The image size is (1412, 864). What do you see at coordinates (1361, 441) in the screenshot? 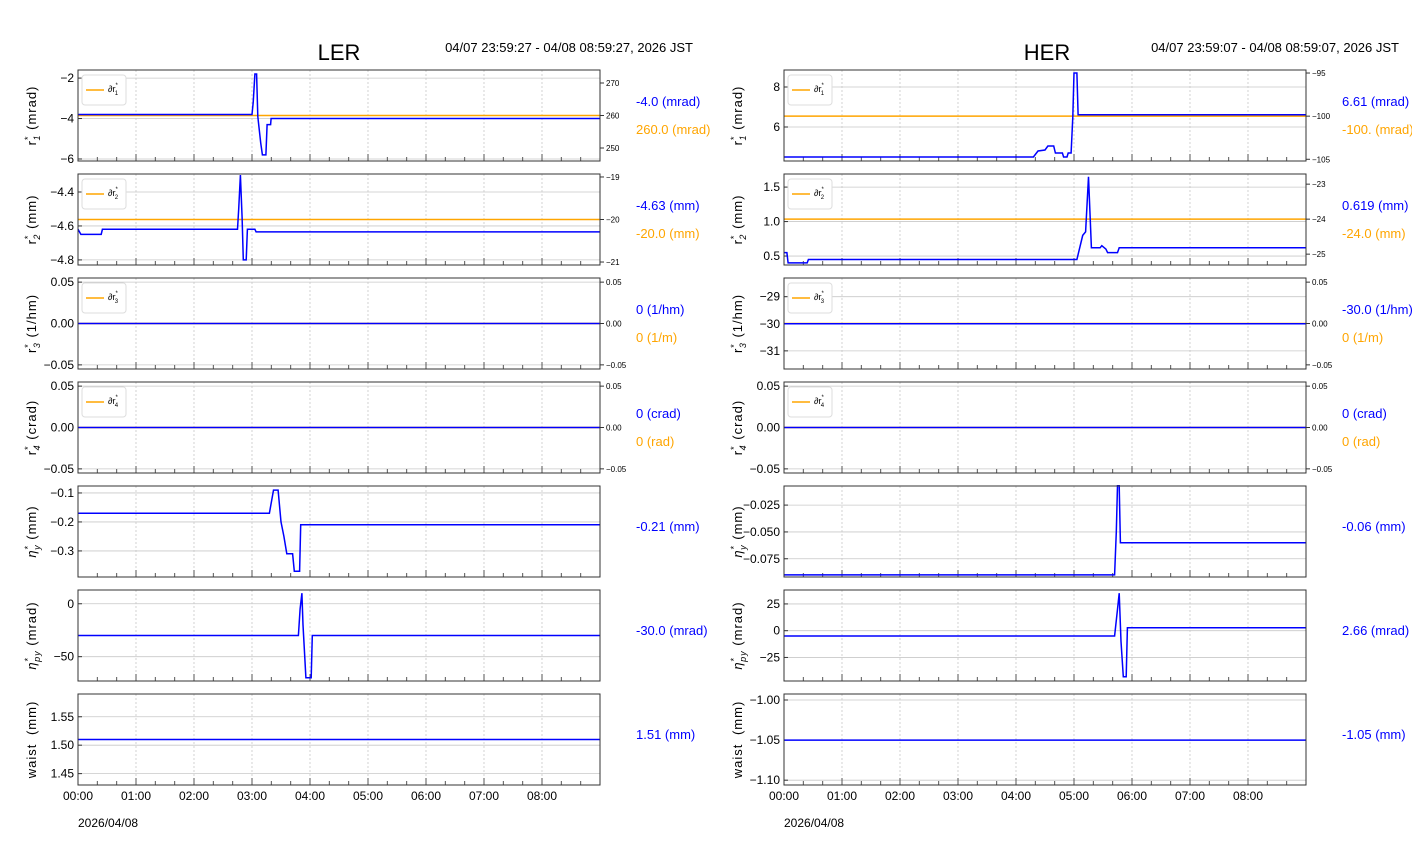
I see `reference-value-label: 0 (rad)` at bounding box center [1361, 441].